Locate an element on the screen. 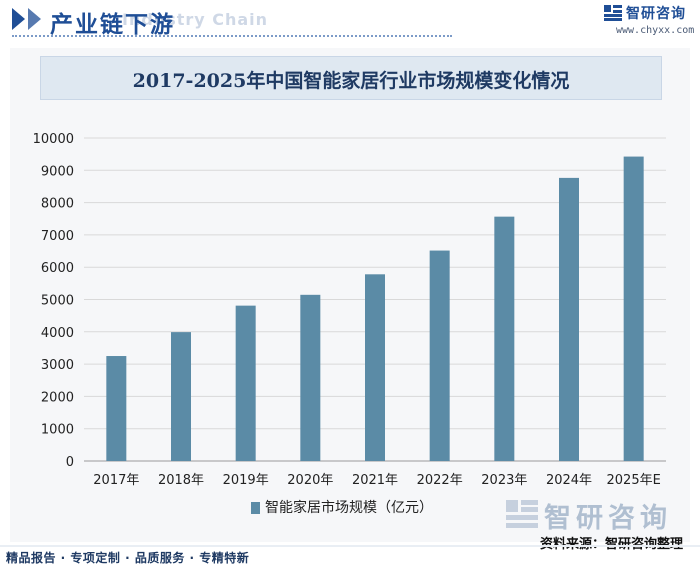 The image size is (700, 567). legend-label: 智能家居市场规模（亿元） is located at coordinates (349, 508).